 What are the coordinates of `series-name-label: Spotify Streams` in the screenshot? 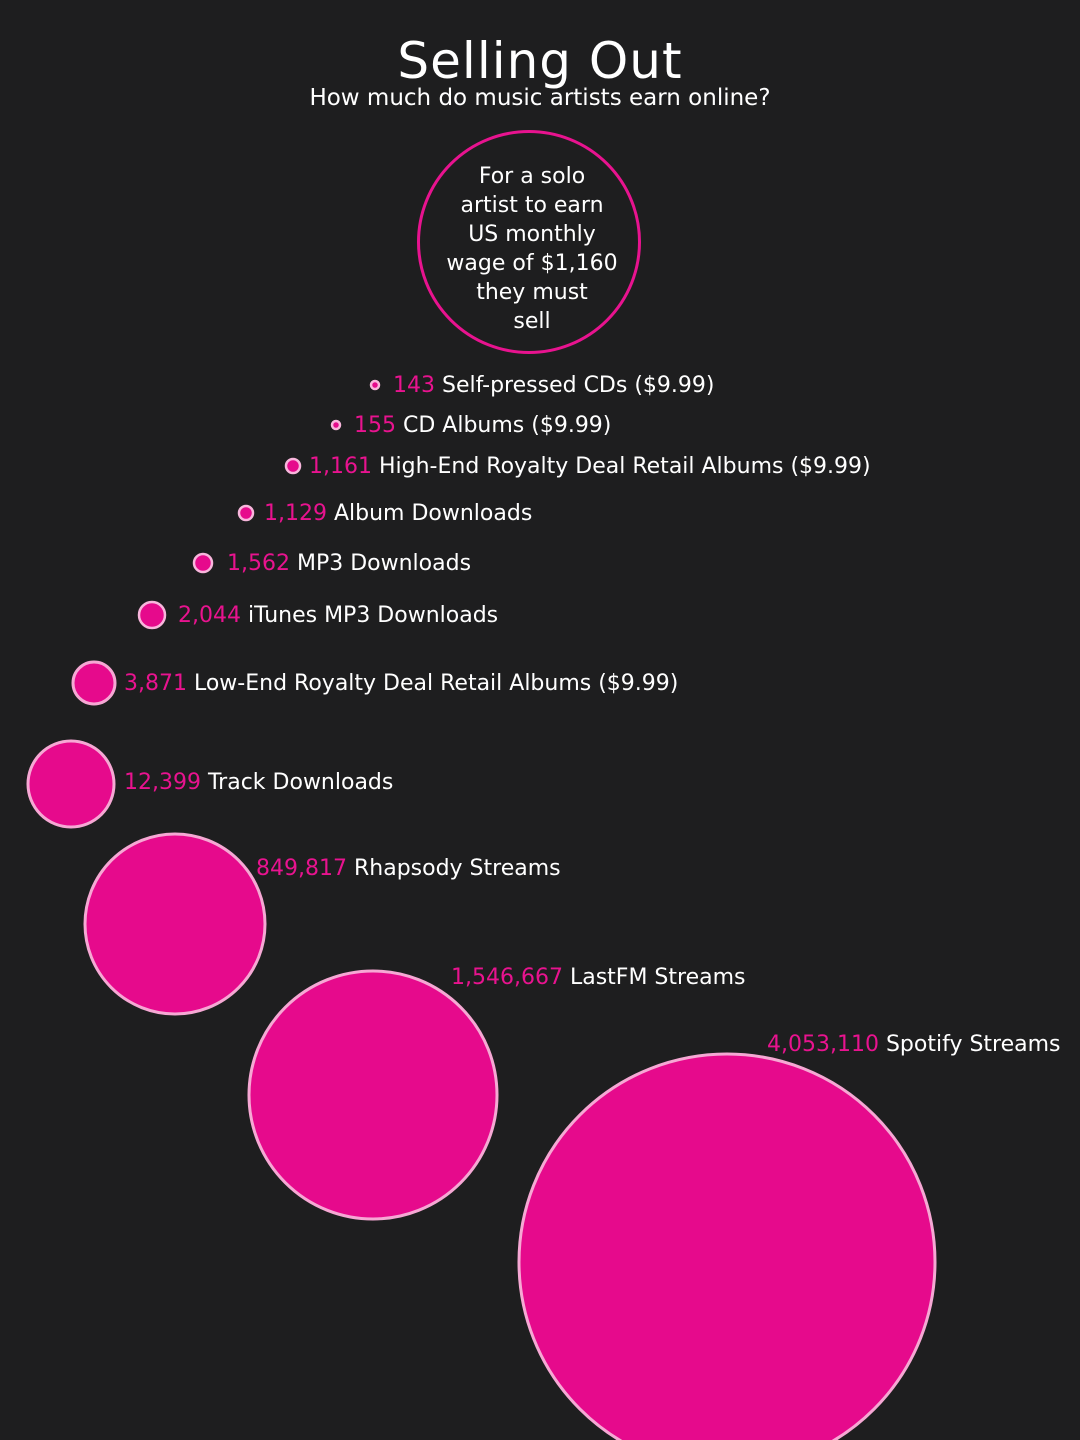 It's located at (970, 1044).